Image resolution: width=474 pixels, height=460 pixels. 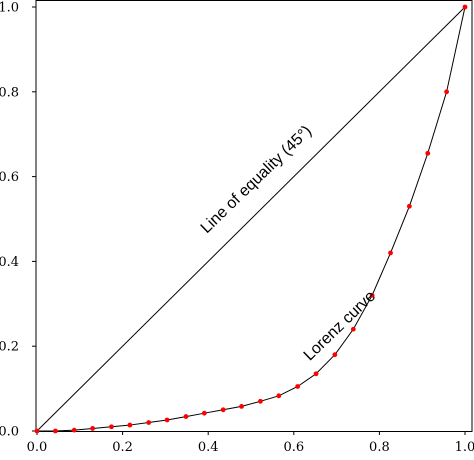 What do you see at coordinates (9, 347) in the screenshot?
I see `y-tick-label: 0.2` at bounding box center [9, 347].